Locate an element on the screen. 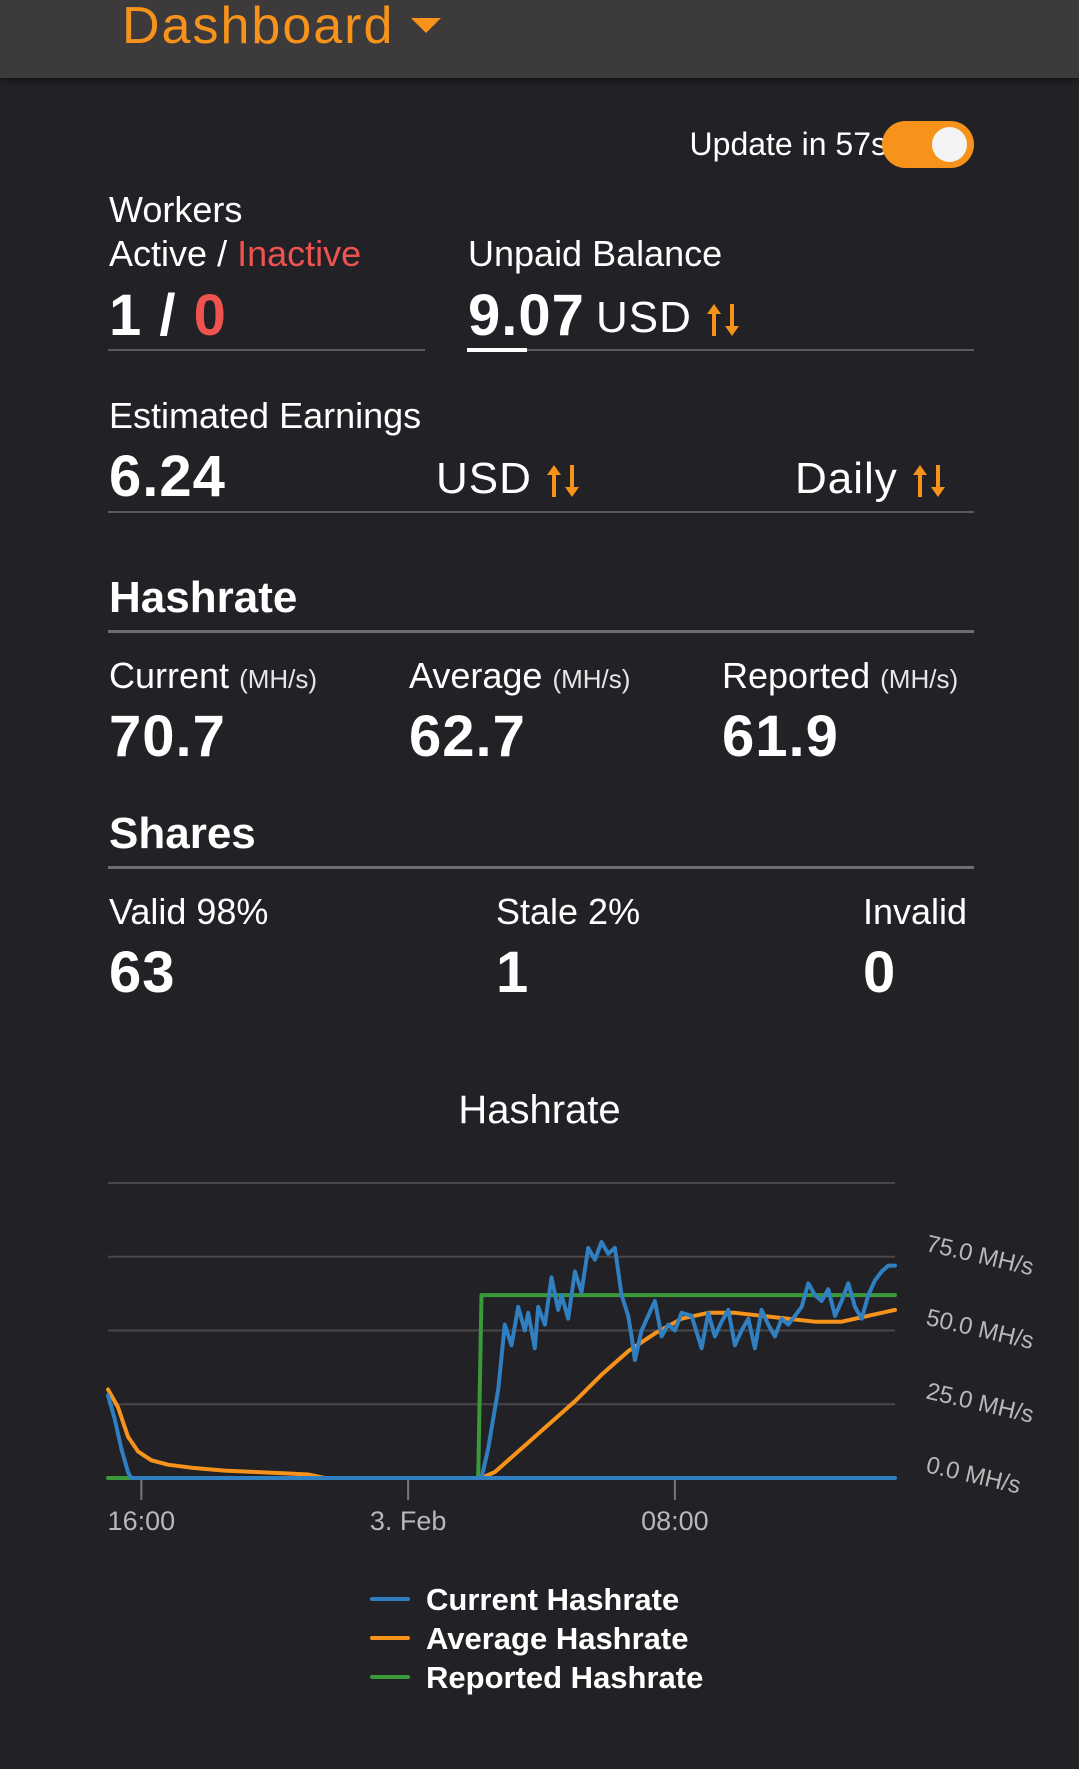 The width and height of the screenshot is (1079, 1769). estimated-earnings-title: Estimated Earnings is located at coordinates (265, 415).